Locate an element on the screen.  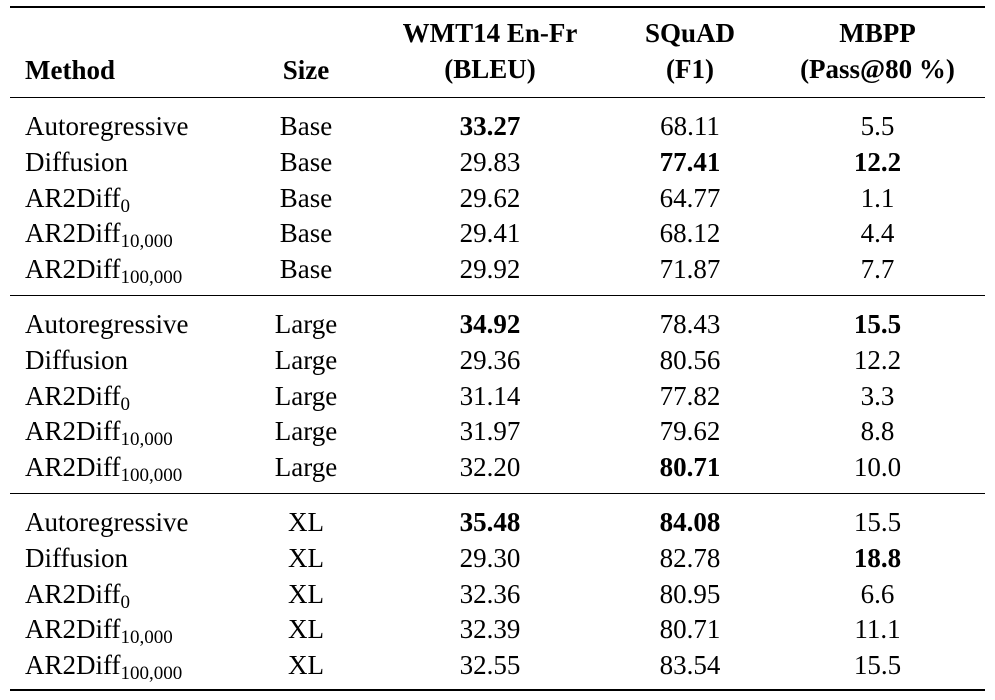
cell-squad: 80.95 is located at coordinates (690, 593).